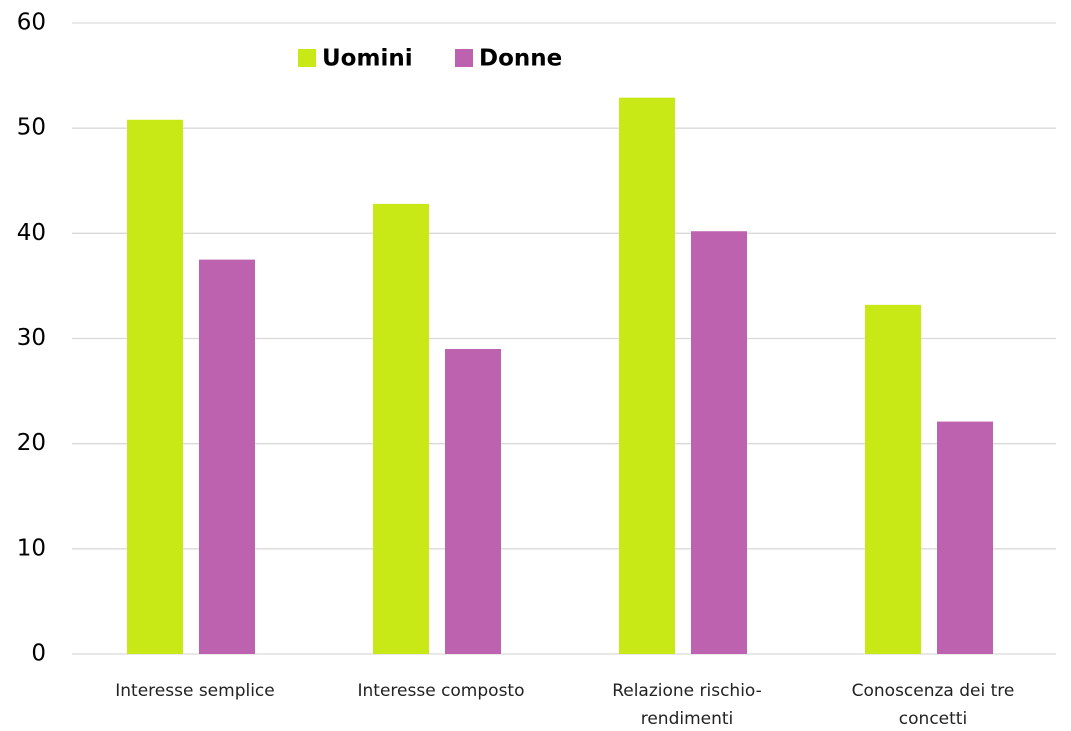  Describe the element at coordinates (31, 338) in the screenshot. I see `y-tick-label: 30` at that location.